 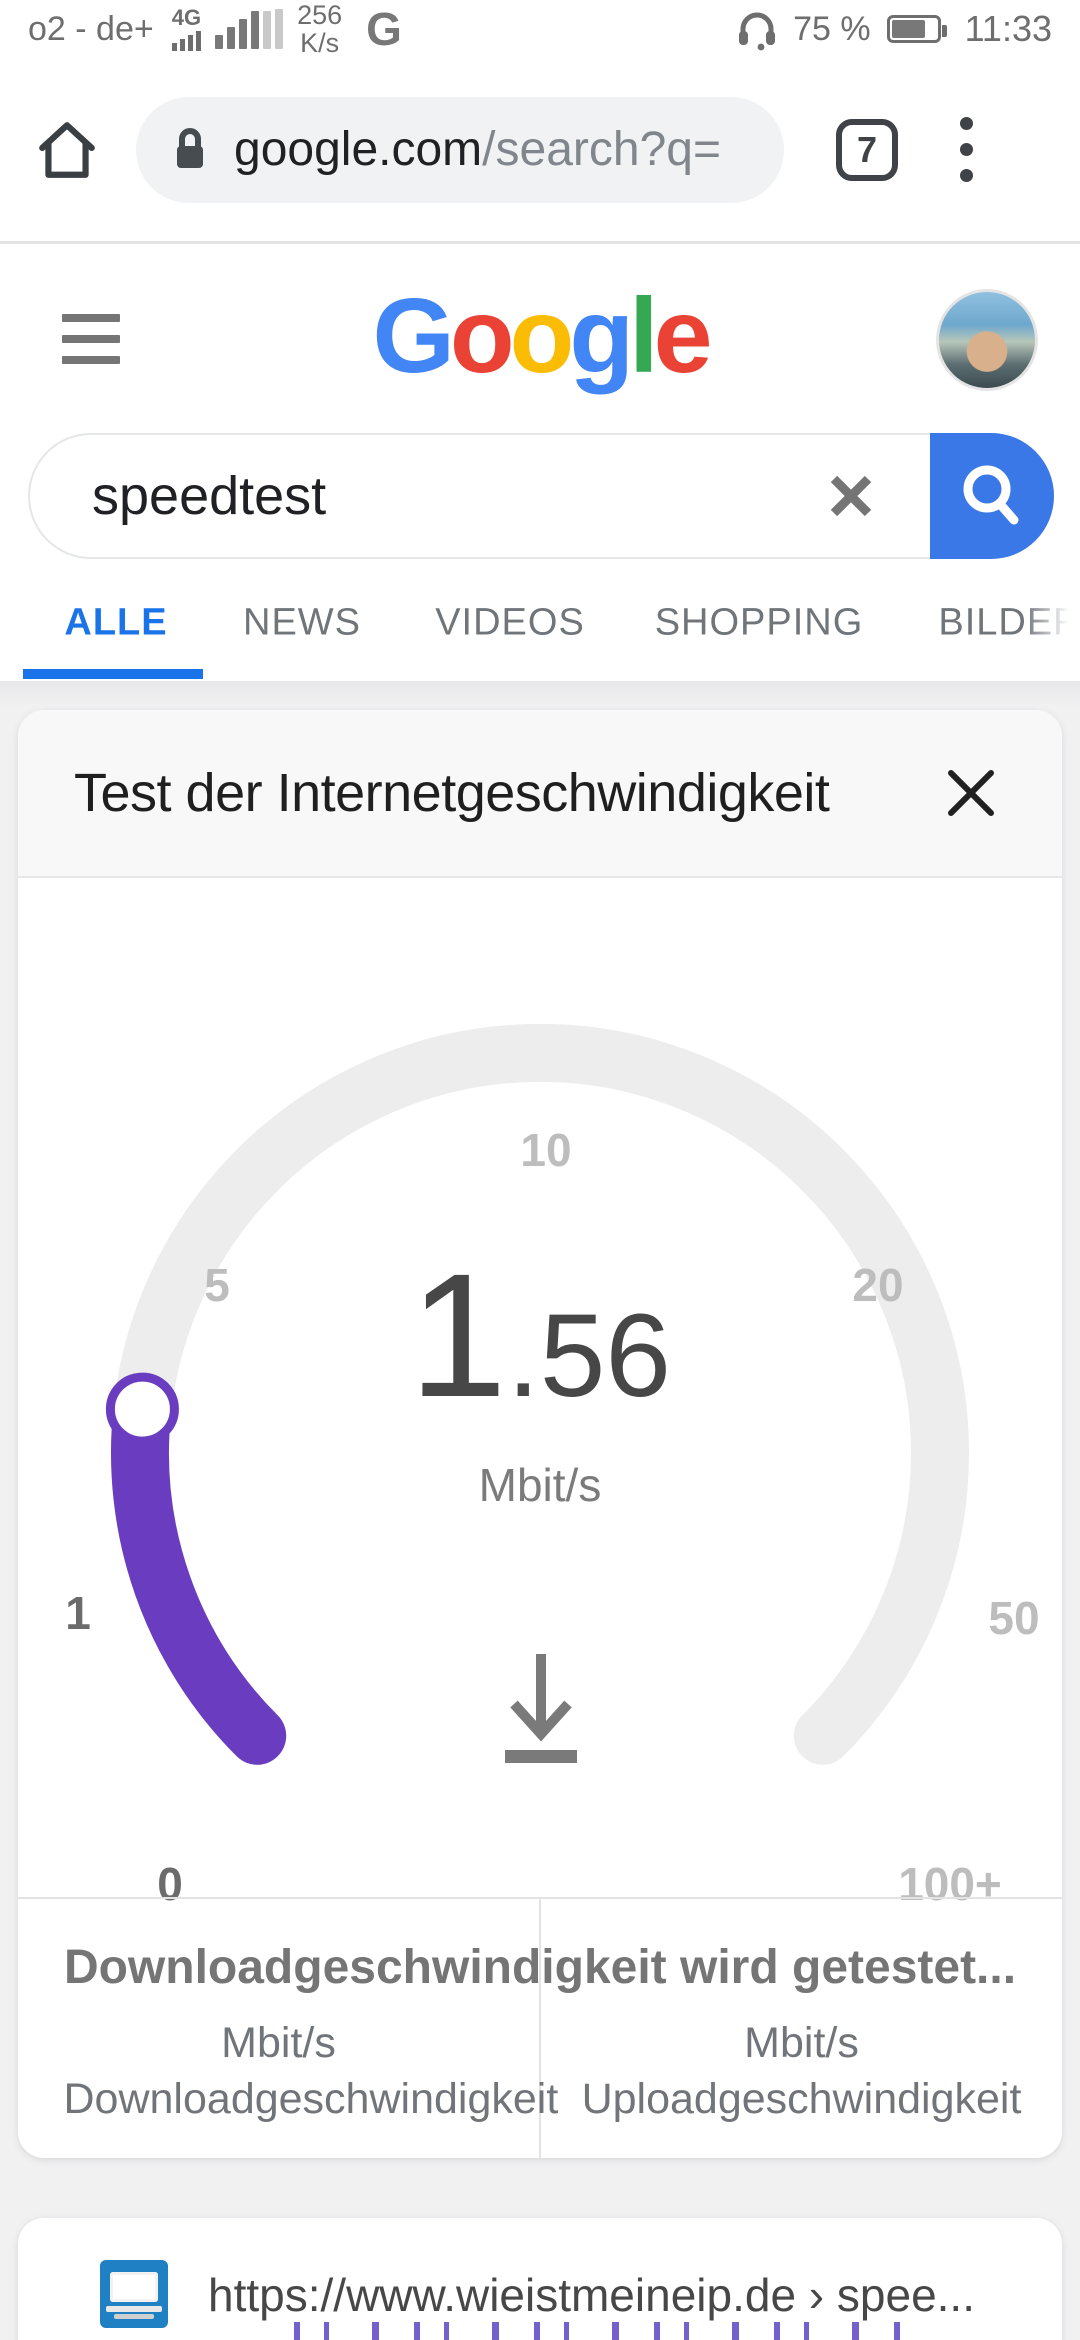 What do you see at coordinates (311, 2071) in the screenshot?
I see `download-label: Mbit/s Downloadgeschwindigkeit` at bounding box center [311, 2071].